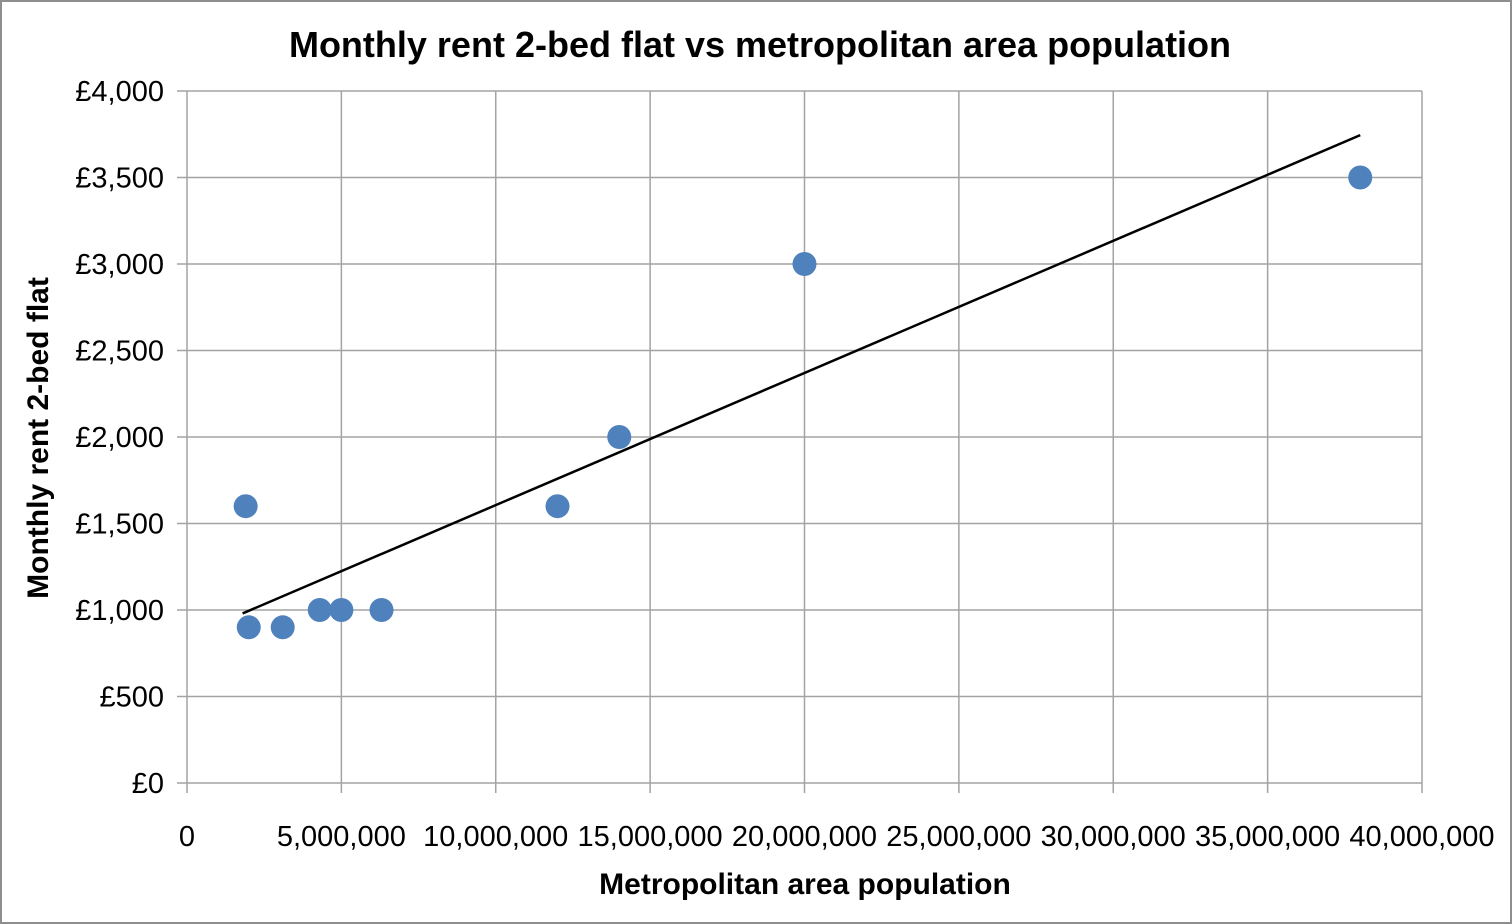  I want to click on x-tick-label: 30,000,000, so click(1113, 837).